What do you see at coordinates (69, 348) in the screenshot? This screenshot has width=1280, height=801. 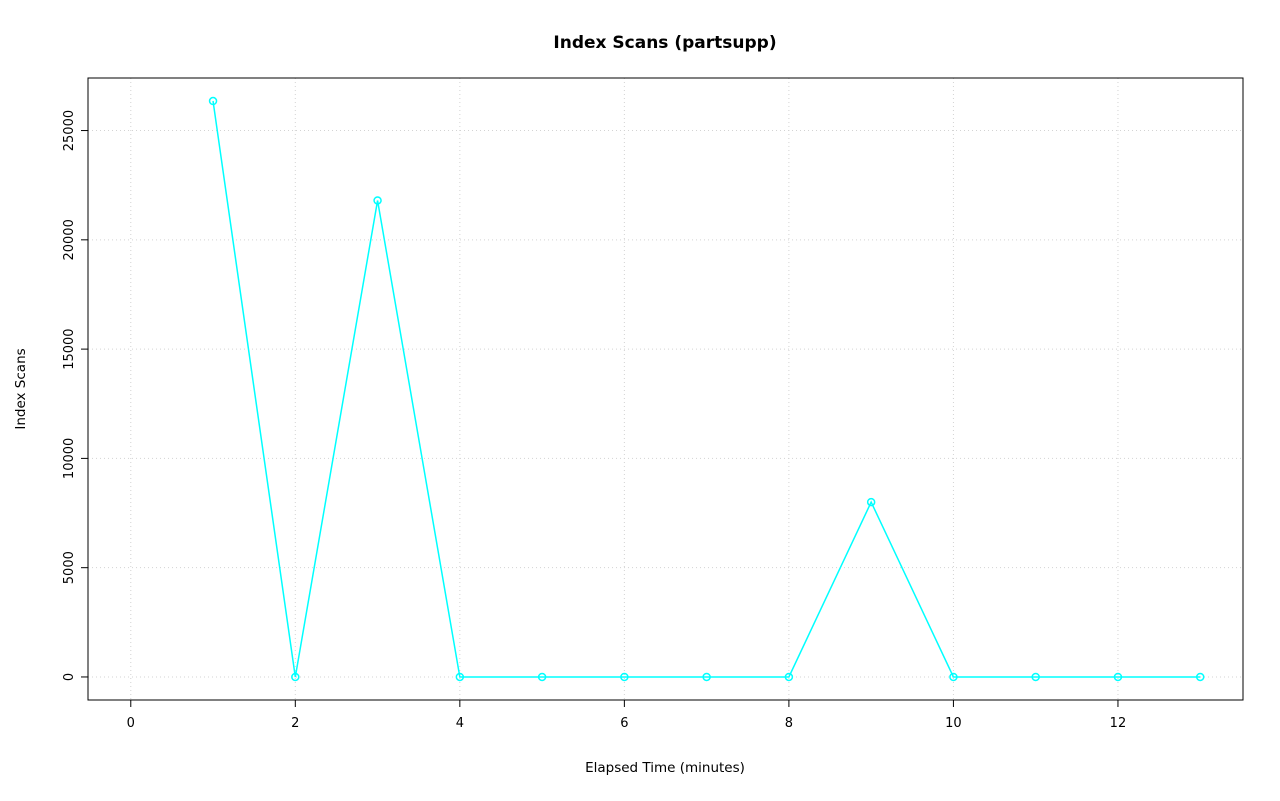 I see `y-tick-label: 15000` at bounding box center [69, 348].